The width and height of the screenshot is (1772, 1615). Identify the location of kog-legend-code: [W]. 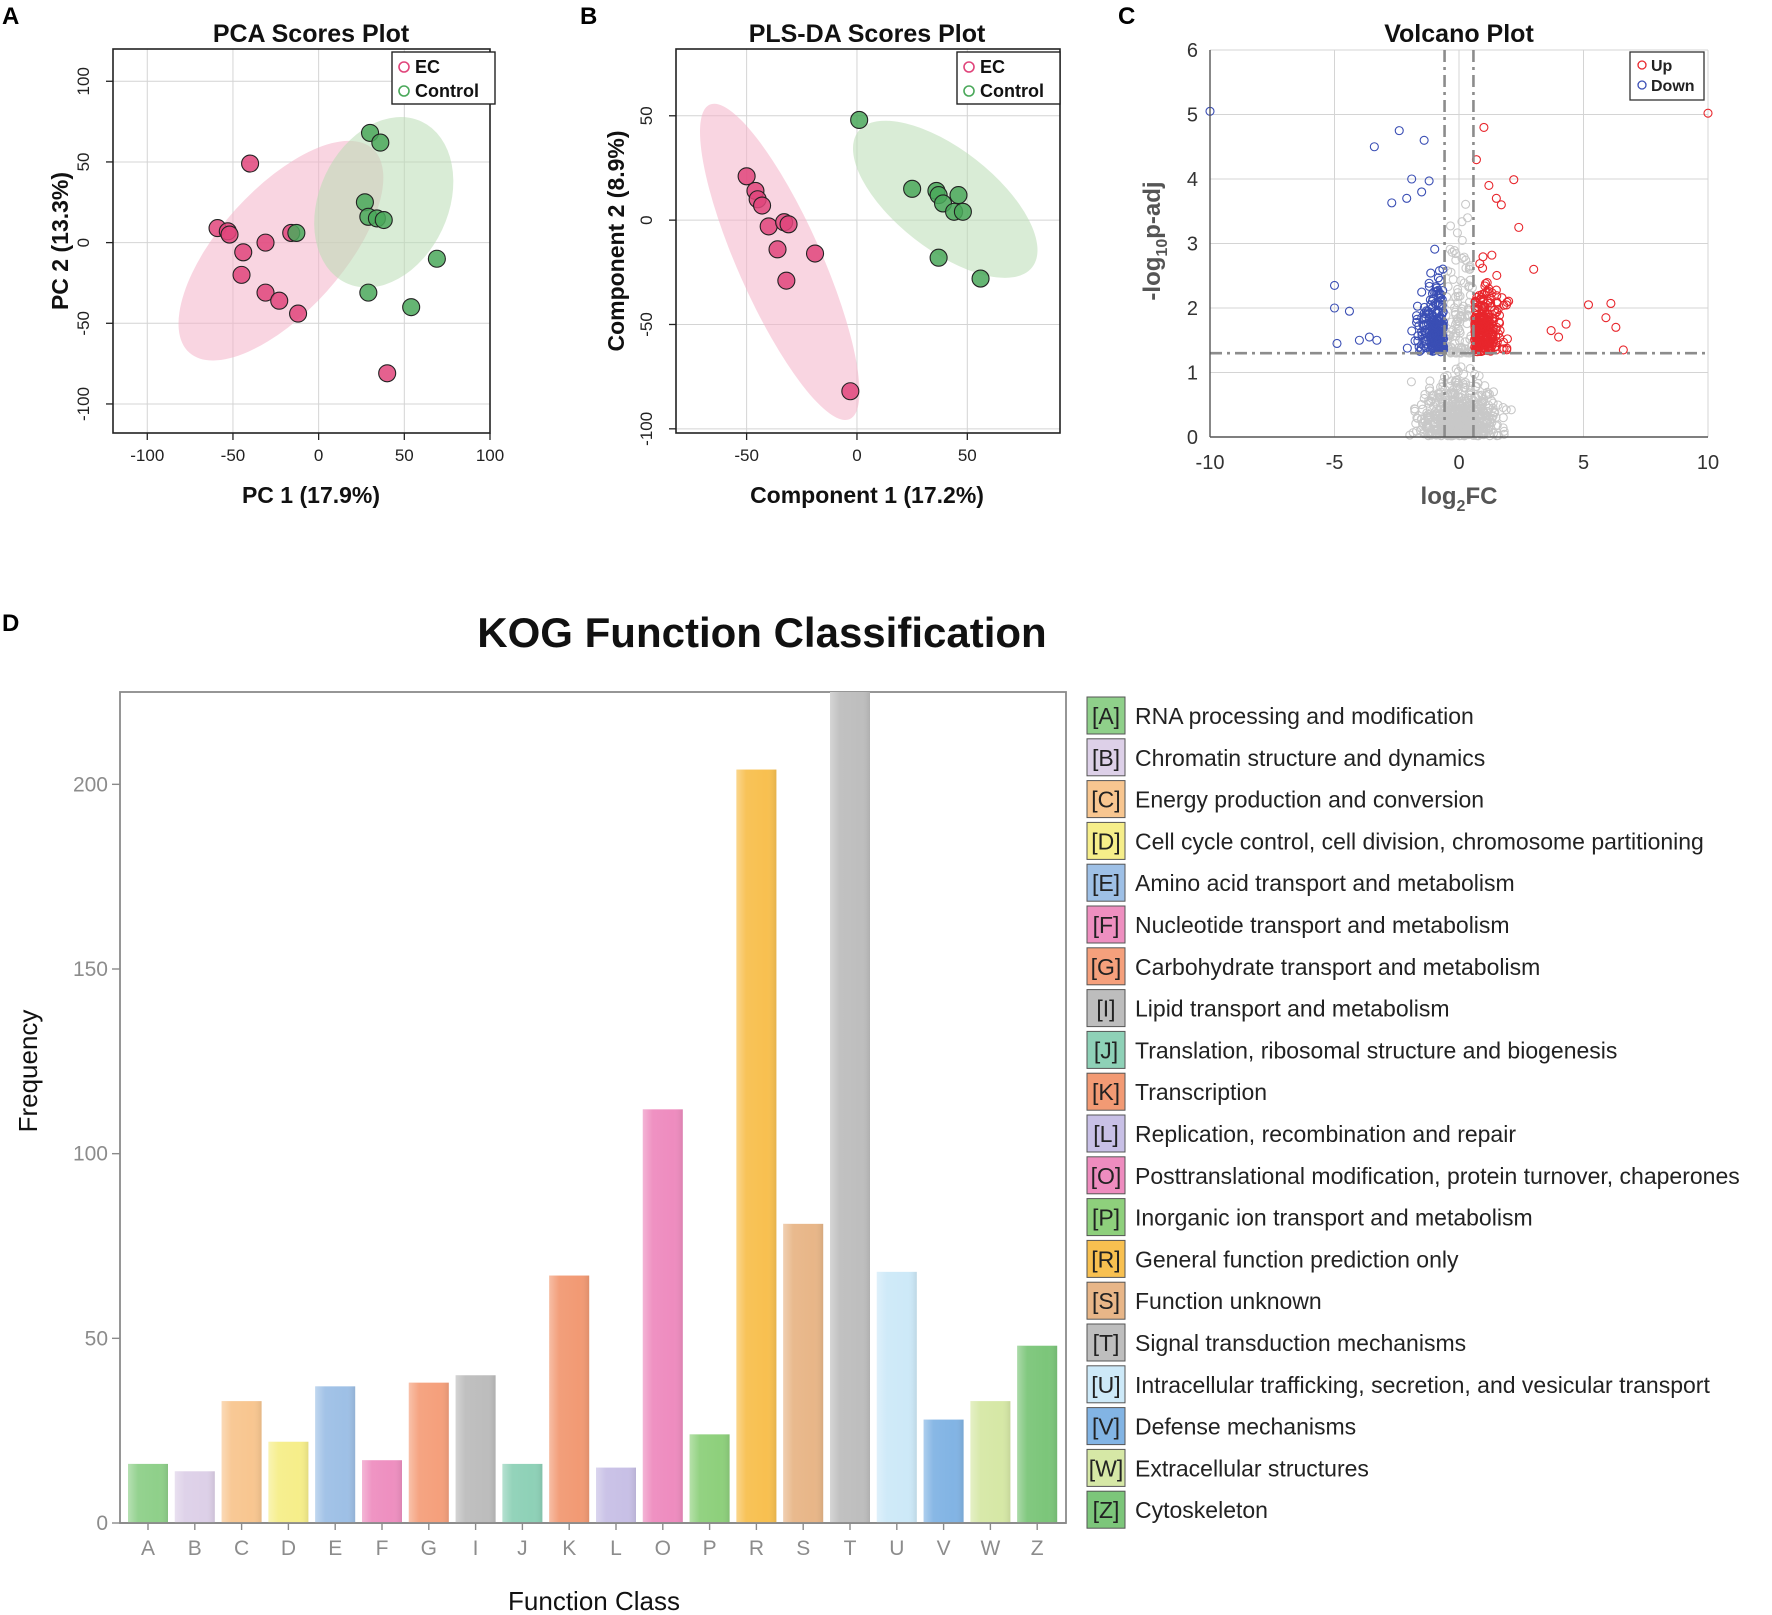
(1106, 1468).